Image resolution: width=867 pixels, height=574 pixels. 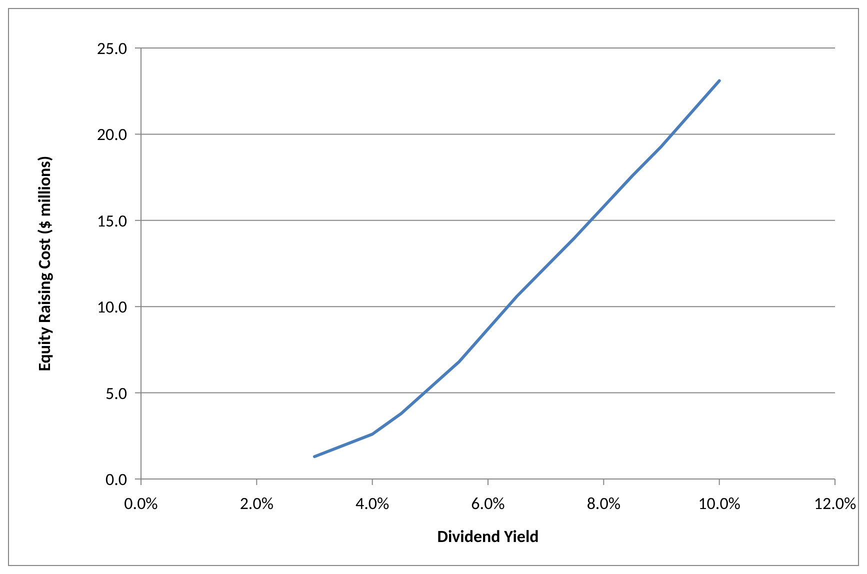 What do you see at coordinates (116, 393) in the screenshot?
I see `y-tick-label: 5.0` at bounding box center [116, 393].